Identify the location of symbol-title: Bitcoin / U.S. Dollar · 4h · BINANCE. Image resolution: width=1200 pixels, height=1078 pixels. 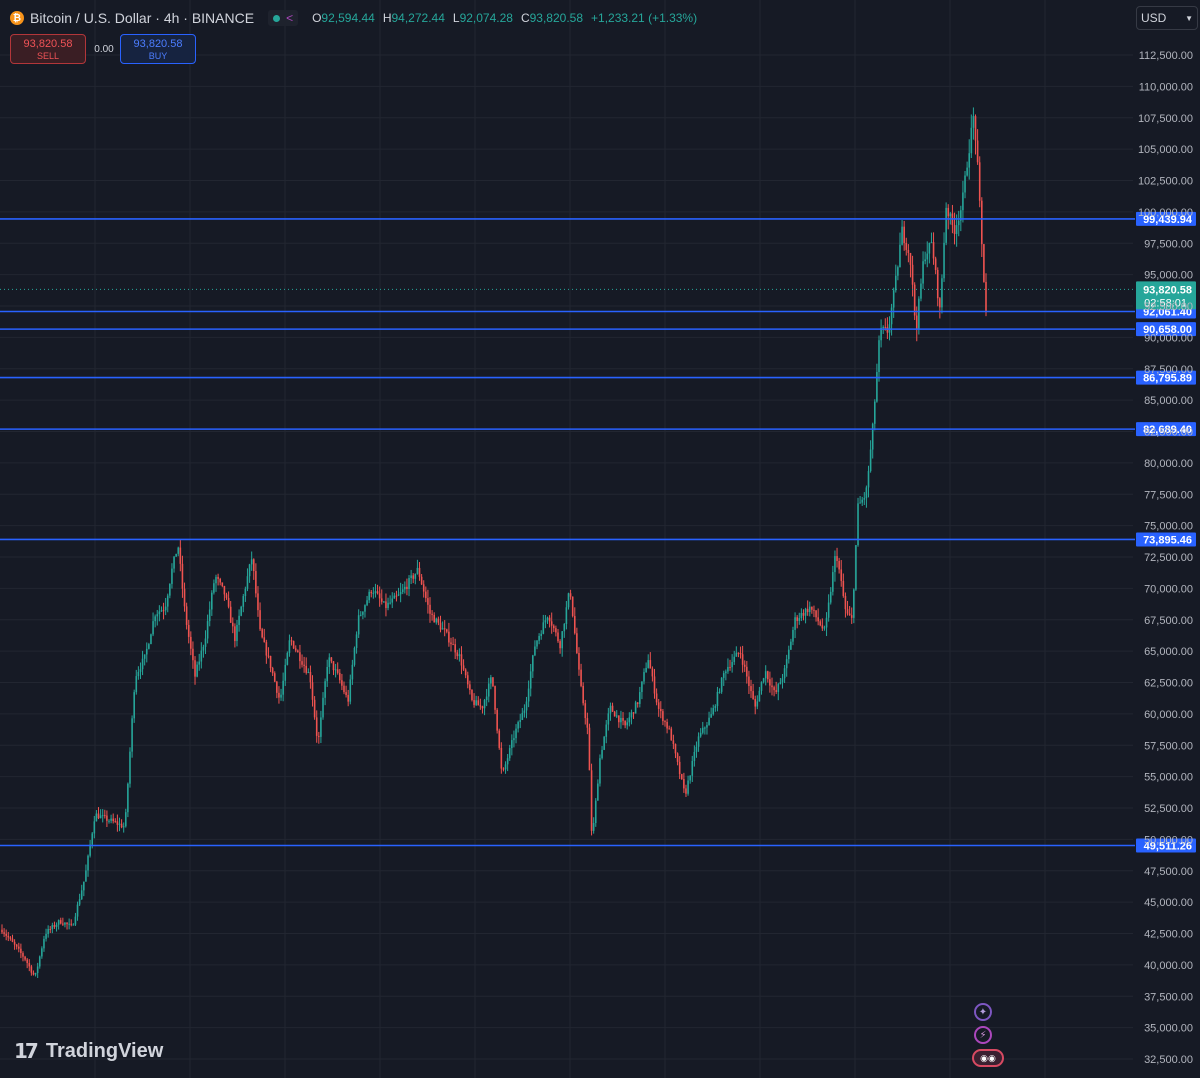
(142, 18).